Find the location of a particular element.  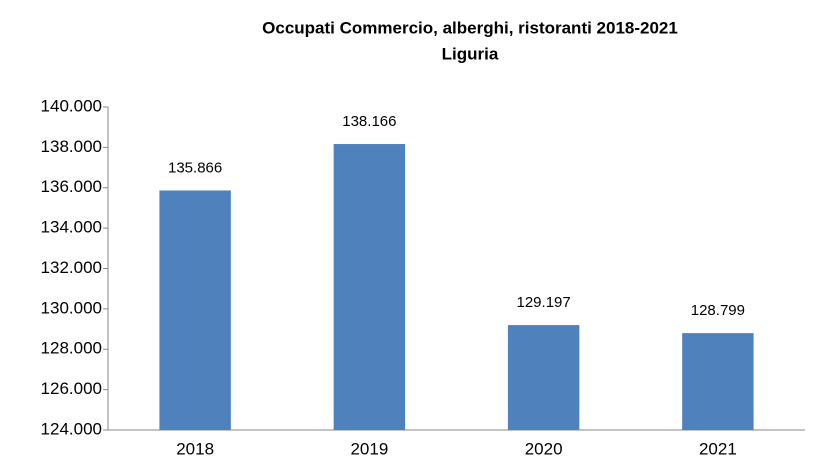

x-tick-label: 2019 is located at coordinates (369, 448).